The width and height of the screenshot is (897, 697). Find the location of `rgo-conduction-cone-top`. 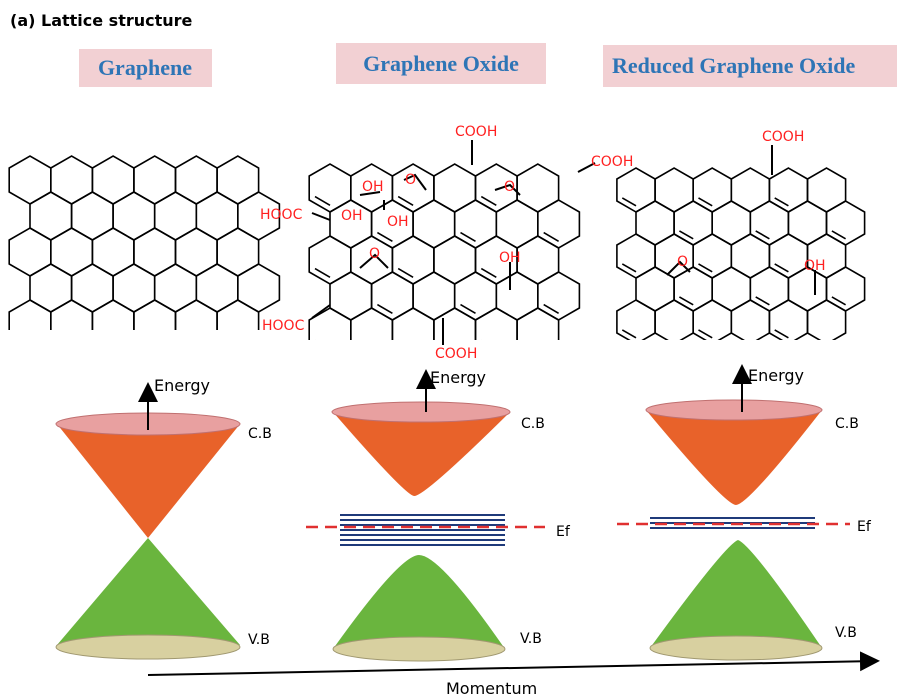

rgo-conduction-cone-top is located at coordinates (734, 410).